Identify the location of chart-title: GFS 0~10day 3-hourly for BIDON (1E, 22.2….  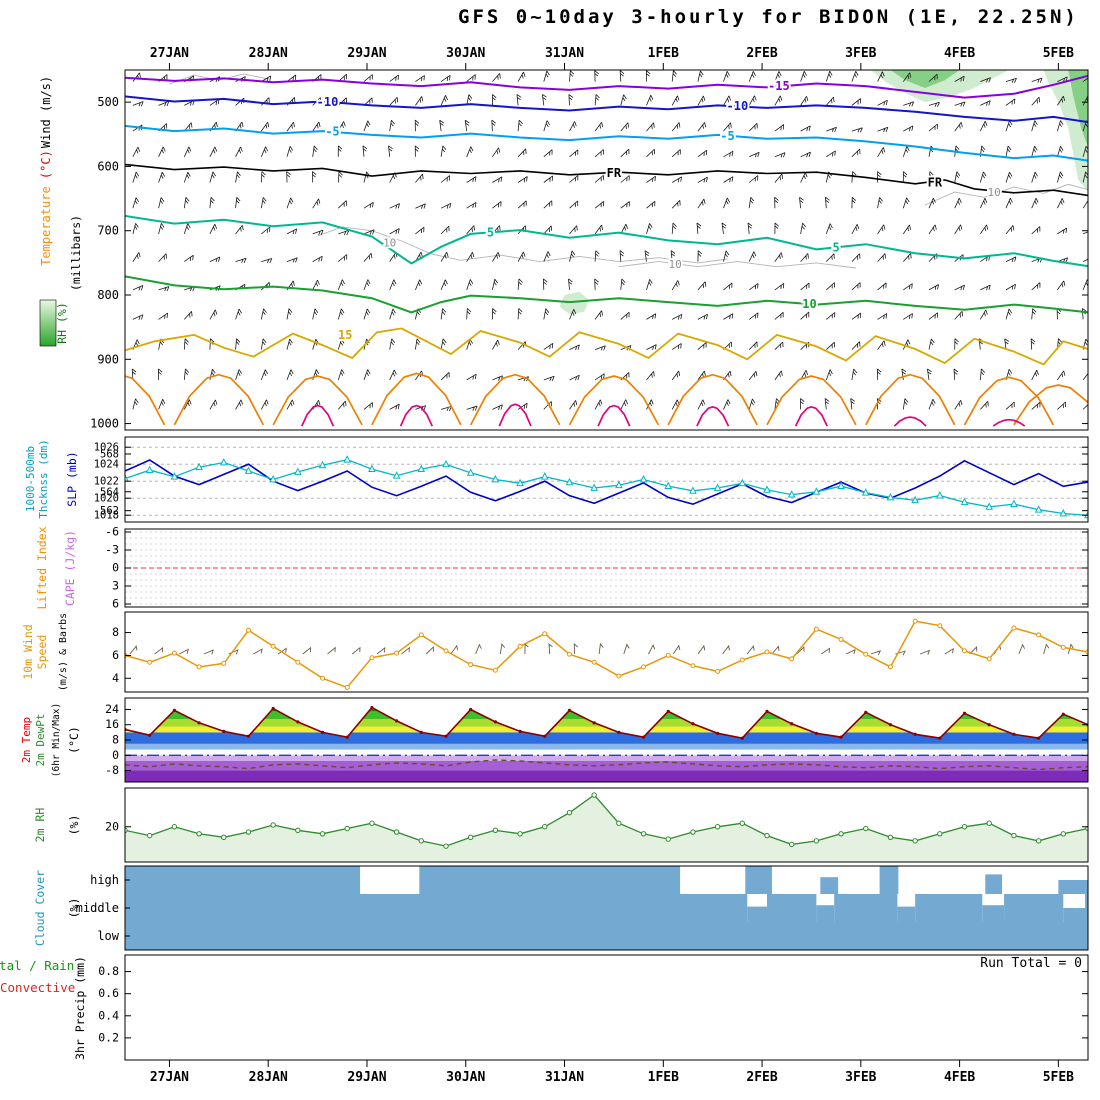
(768, 17).